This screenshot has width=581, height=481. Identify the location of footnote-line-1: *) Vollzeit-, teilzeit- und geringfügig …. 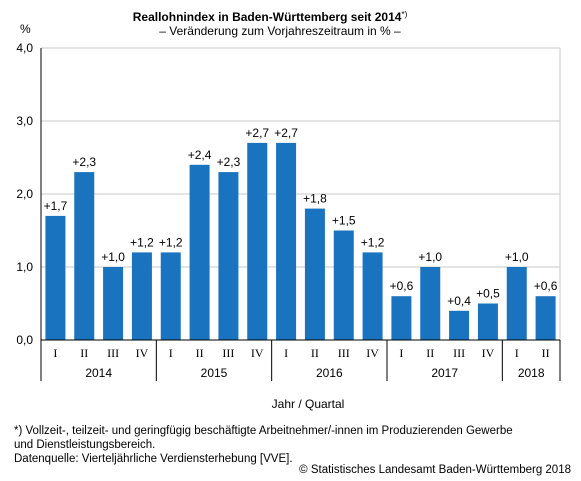
(263, 431).